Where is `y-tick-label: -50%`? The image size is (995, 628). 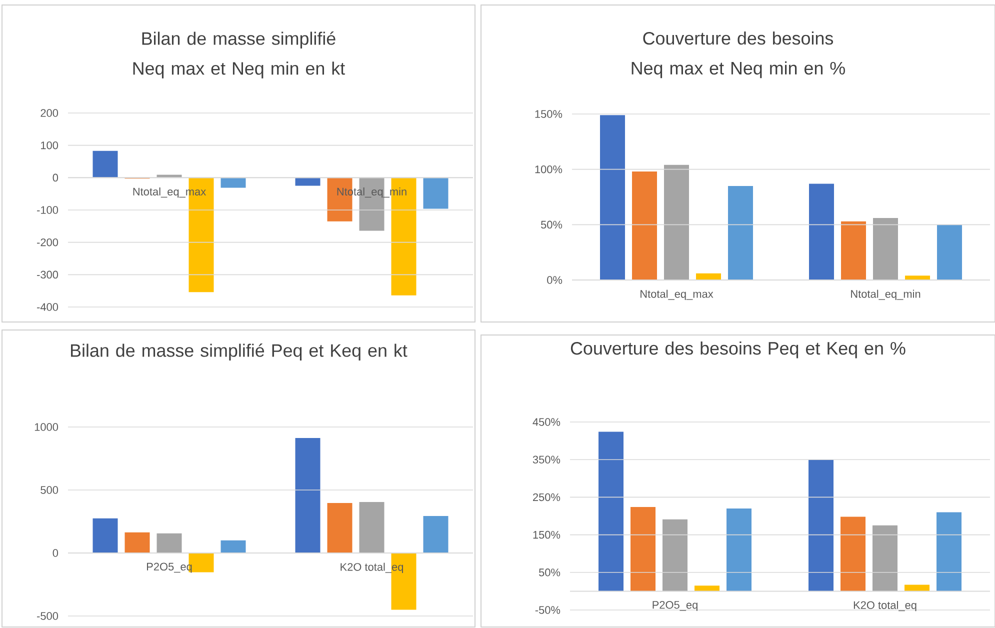
y-tick-label: -50% is located at coordinates (547, 610).